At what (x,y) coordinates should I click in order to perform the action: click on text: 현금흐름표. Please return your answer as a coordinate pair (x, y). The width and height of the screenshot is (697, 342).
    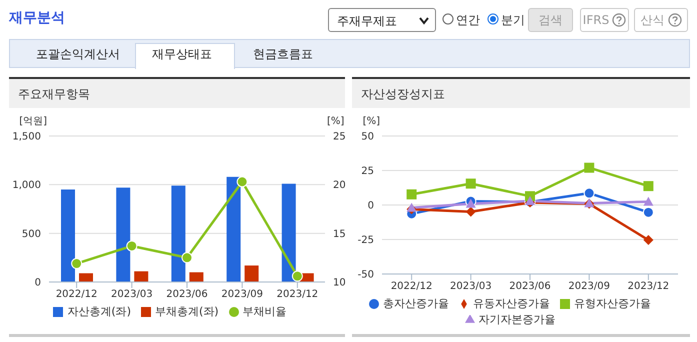
    Looking at the image, I should click on (283, 54).